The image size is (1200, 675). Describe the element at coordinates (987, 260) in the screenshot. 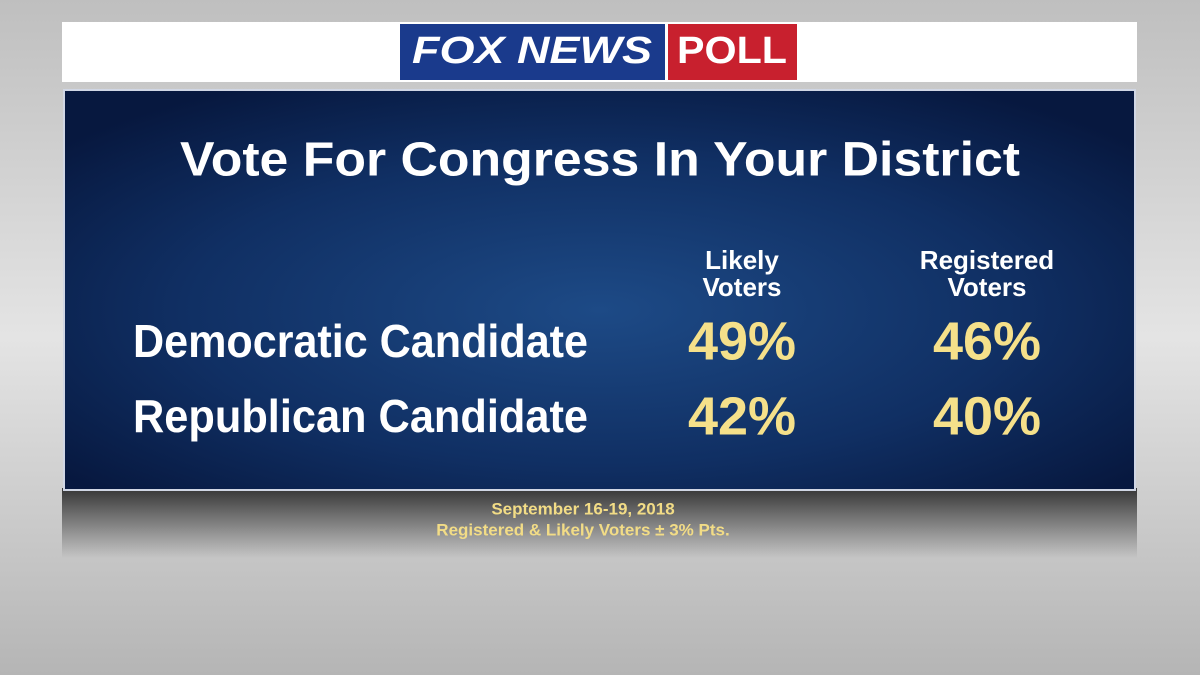

I see `column-header: Registered` at that location.